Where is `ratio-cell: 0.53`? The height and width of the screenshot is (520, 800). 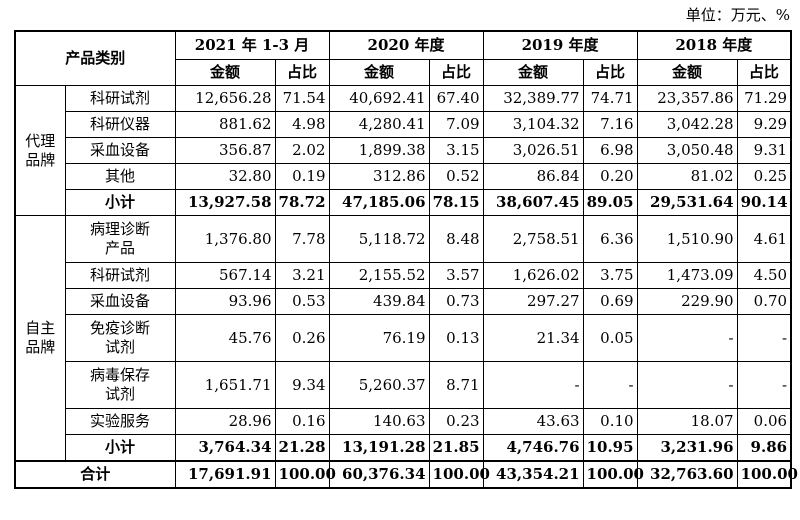
ratio-cell: 0.53 is located at coordinates (302, 301).